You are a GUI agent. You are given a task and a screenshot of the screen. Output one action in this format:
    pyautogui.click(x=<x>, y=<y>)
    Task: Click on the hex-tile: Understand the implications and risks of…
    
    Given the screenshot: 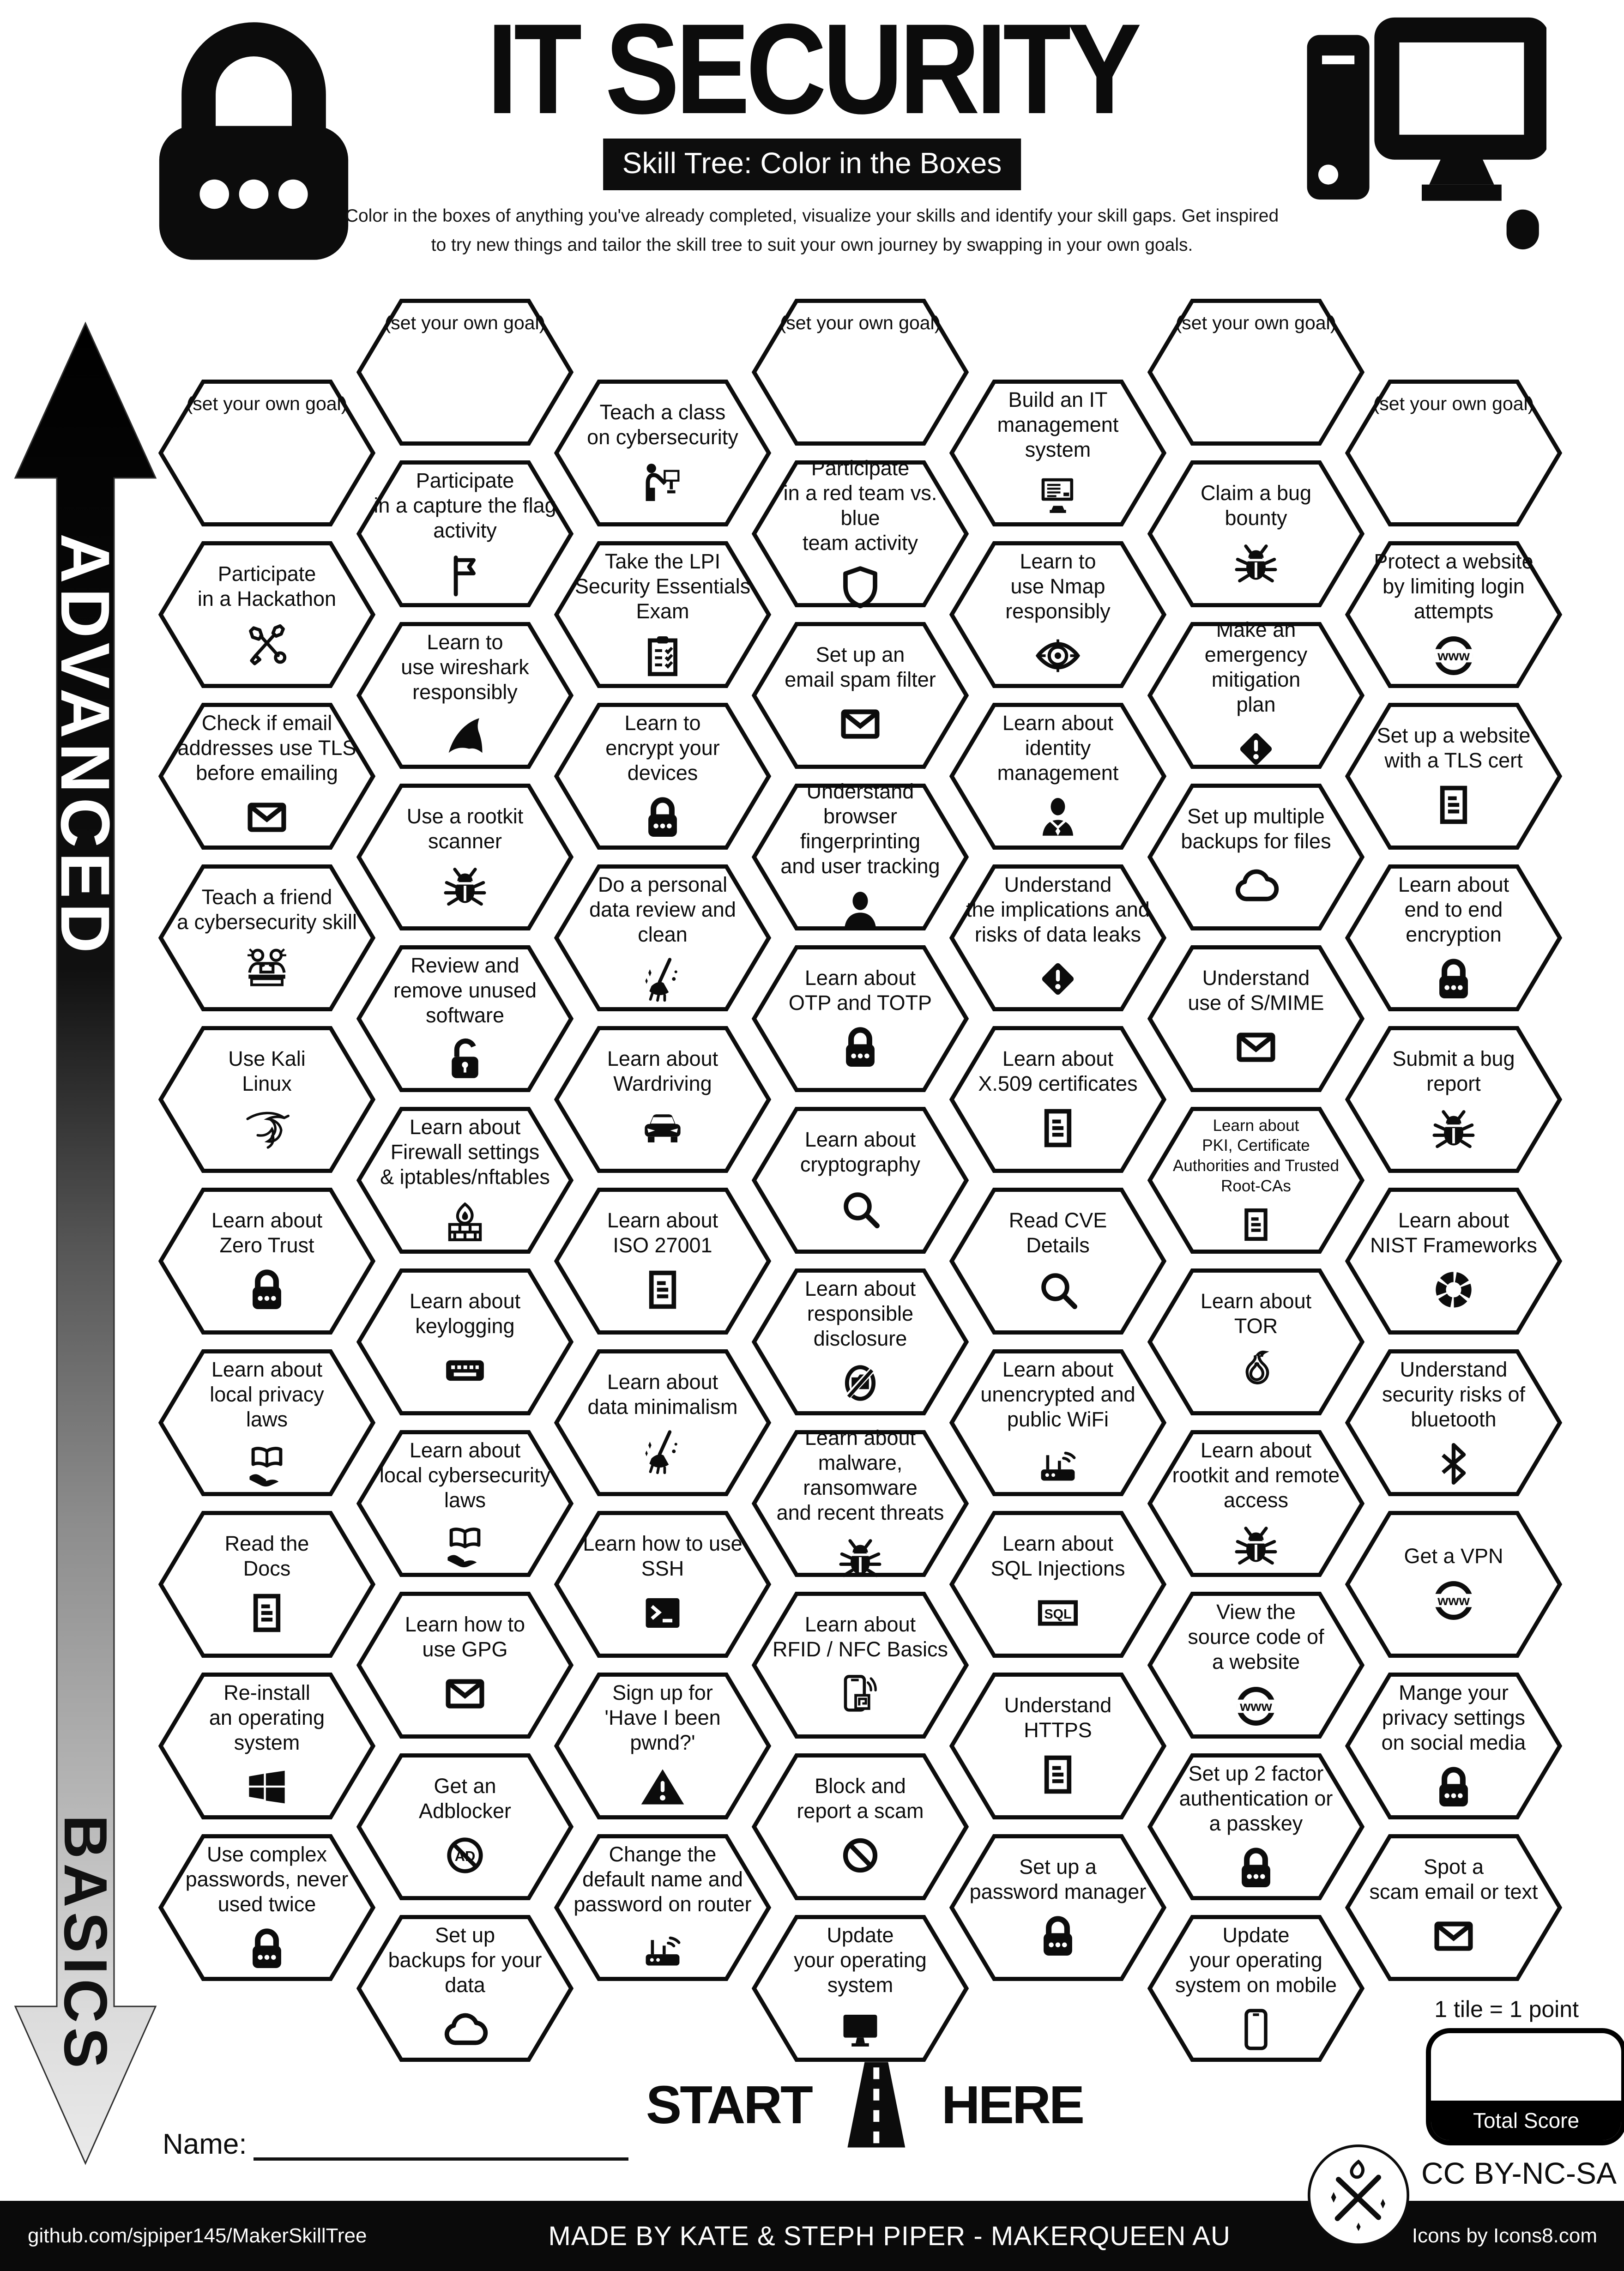 What is the action you would take?
    pyautogui.click(x=1057, y=938)
    